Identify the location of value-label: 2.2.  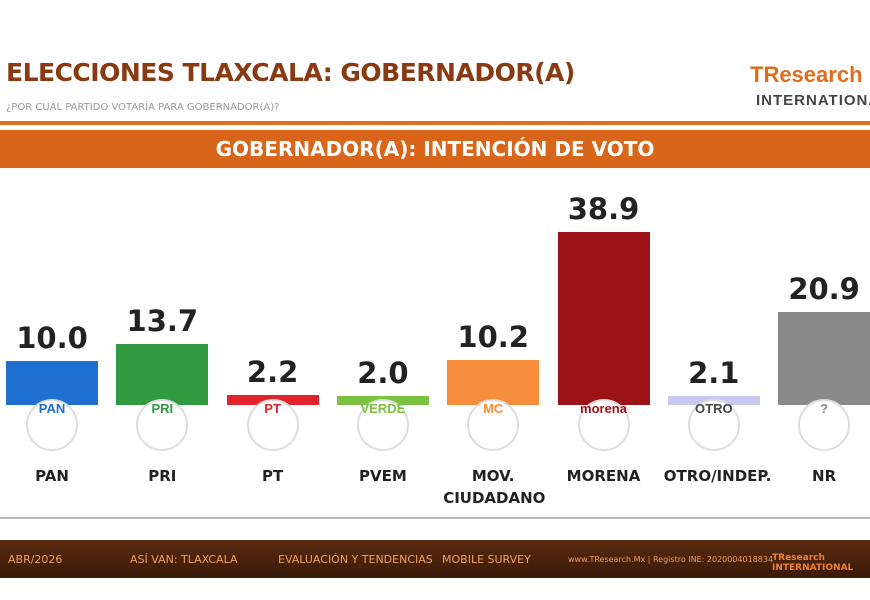
(272, 372).